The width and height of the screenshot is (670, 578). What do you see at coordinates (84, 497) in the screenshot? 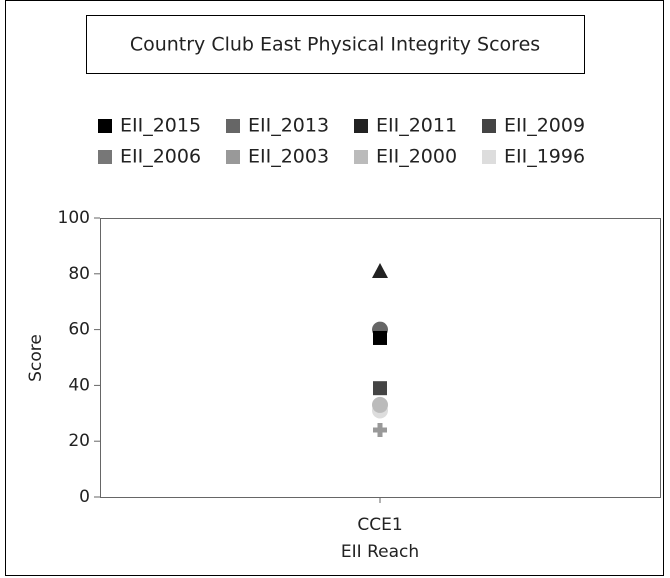
I see `y-tick-label: 0` at bounding box center [84, 497].